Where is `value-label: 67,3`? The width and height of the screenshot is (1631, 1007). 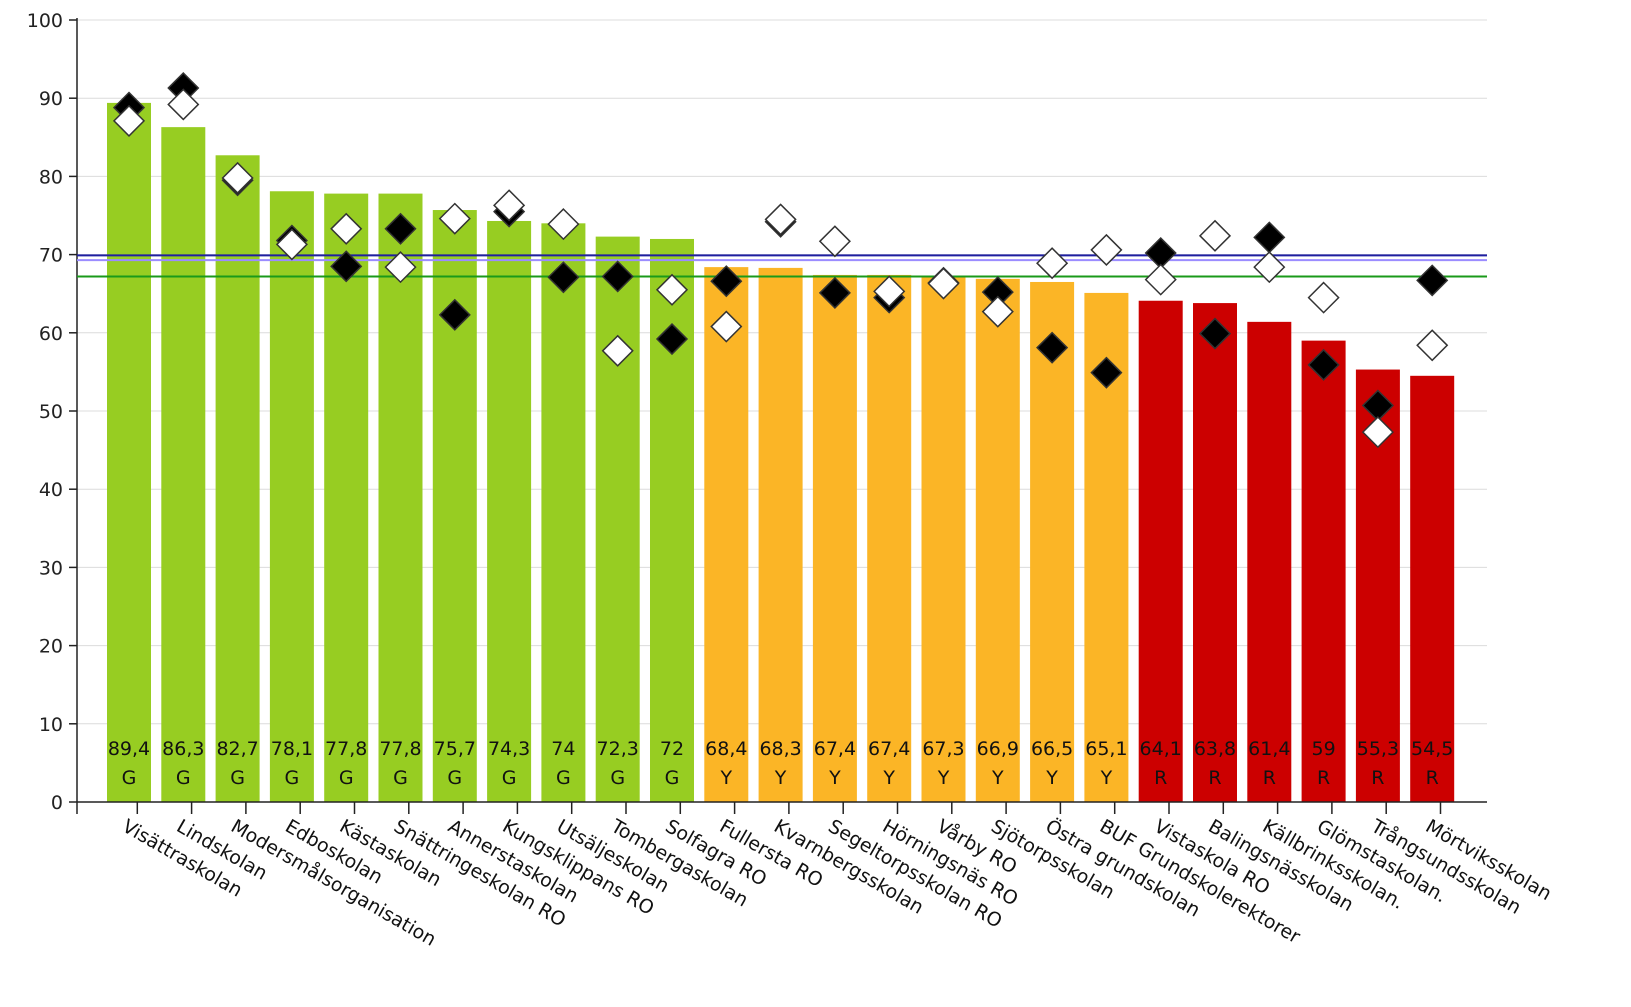 value-label: 67,3 is located at coordinates (943, 749).